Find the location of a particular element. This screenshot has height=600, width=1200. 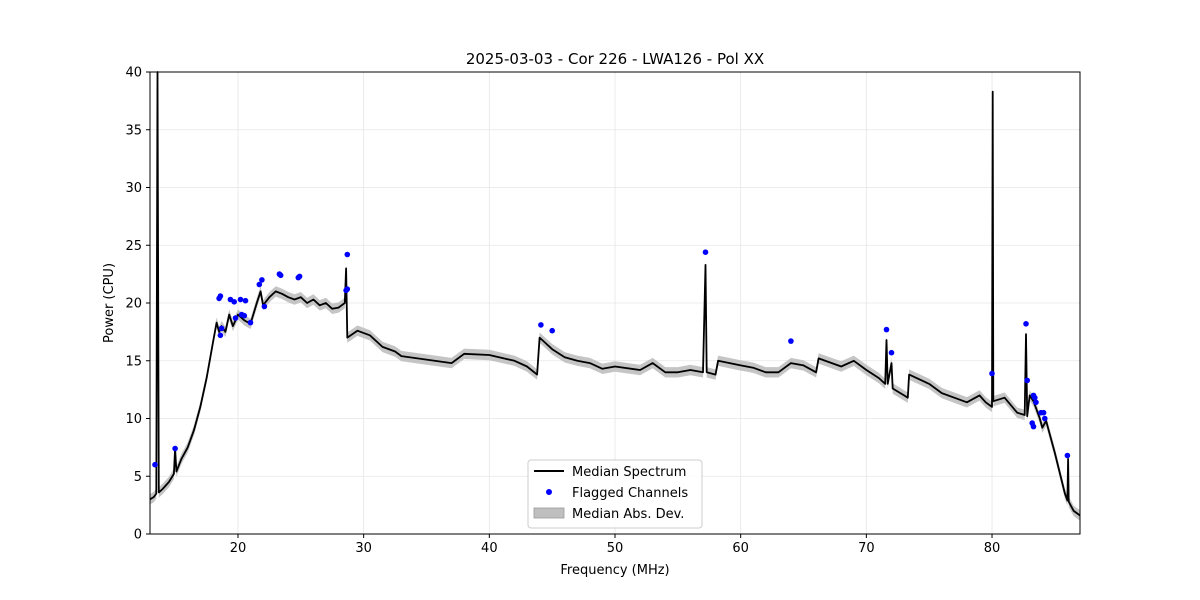

x-axis: 20 30 40 50 60 70 80 is located at coordinates (615, 545).